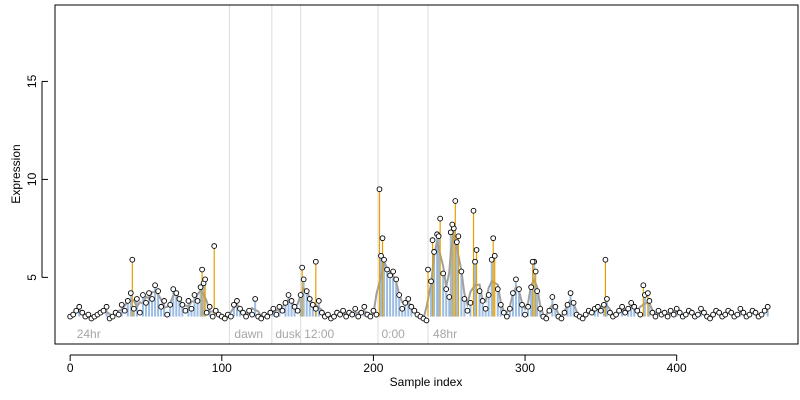 The width and height of the screenshot is (800, 400). I want to click on x-tick-label: 400, so click(677, 368).